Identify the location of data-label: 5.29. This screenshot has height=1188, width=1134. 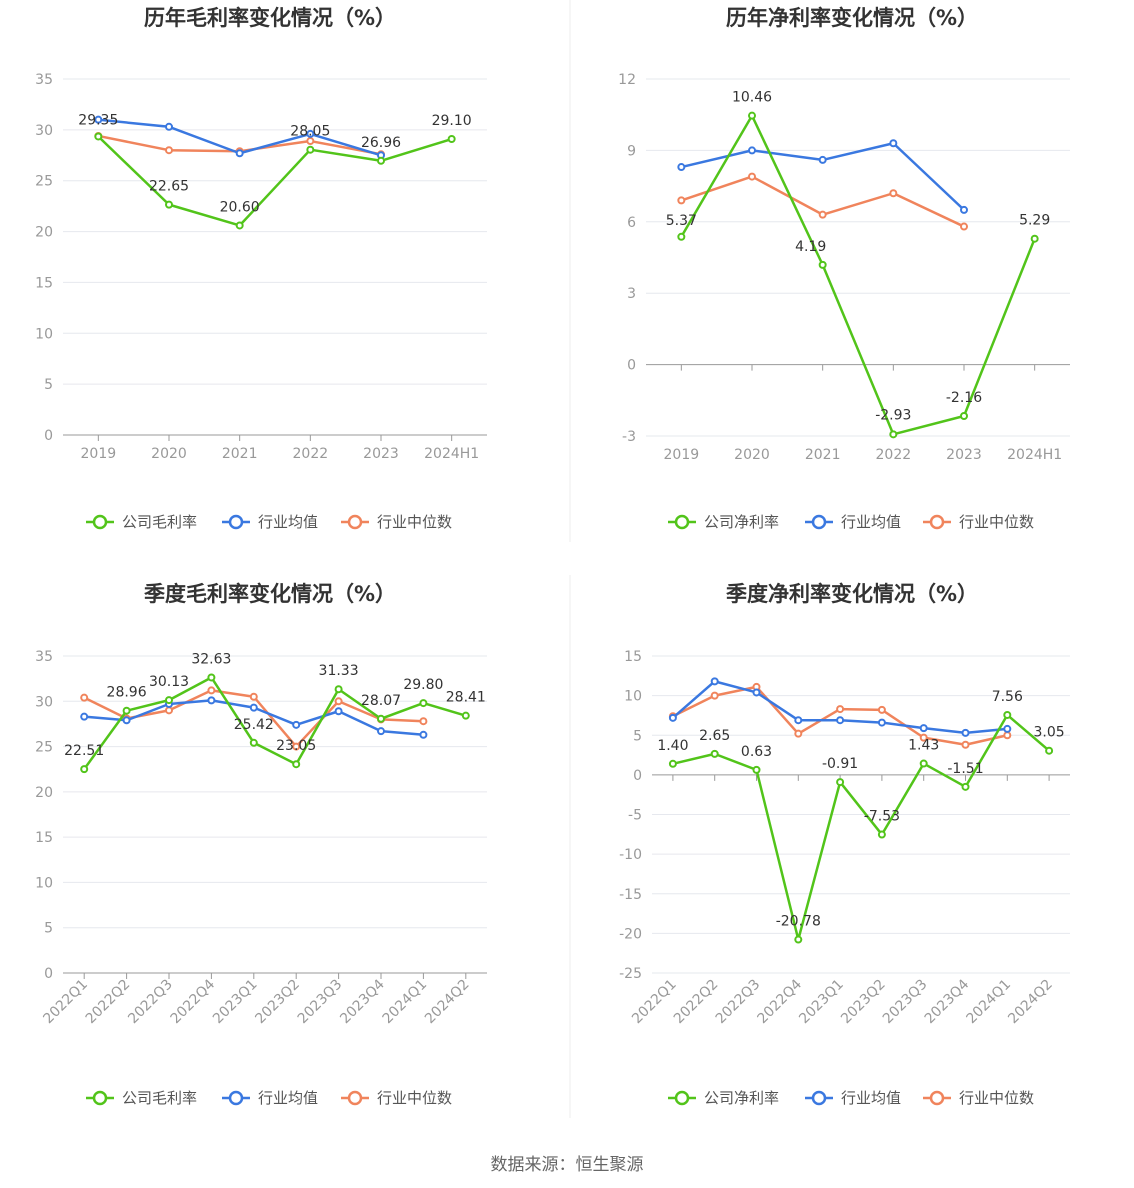
(1034, 221).